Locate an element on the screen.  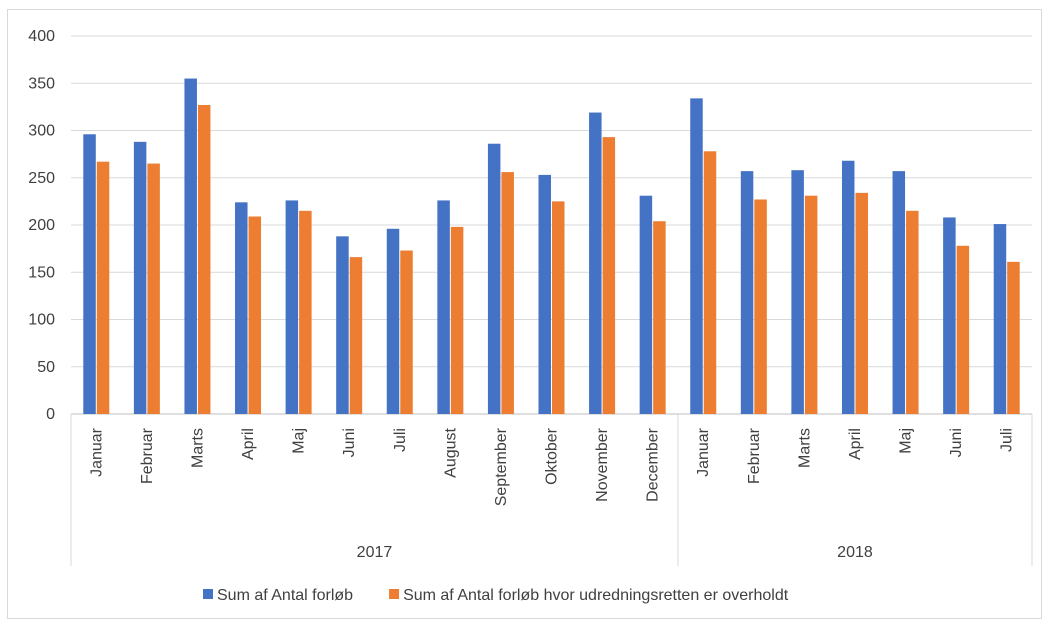
y-tick-label: 400 is located at coordinates (41, 36).